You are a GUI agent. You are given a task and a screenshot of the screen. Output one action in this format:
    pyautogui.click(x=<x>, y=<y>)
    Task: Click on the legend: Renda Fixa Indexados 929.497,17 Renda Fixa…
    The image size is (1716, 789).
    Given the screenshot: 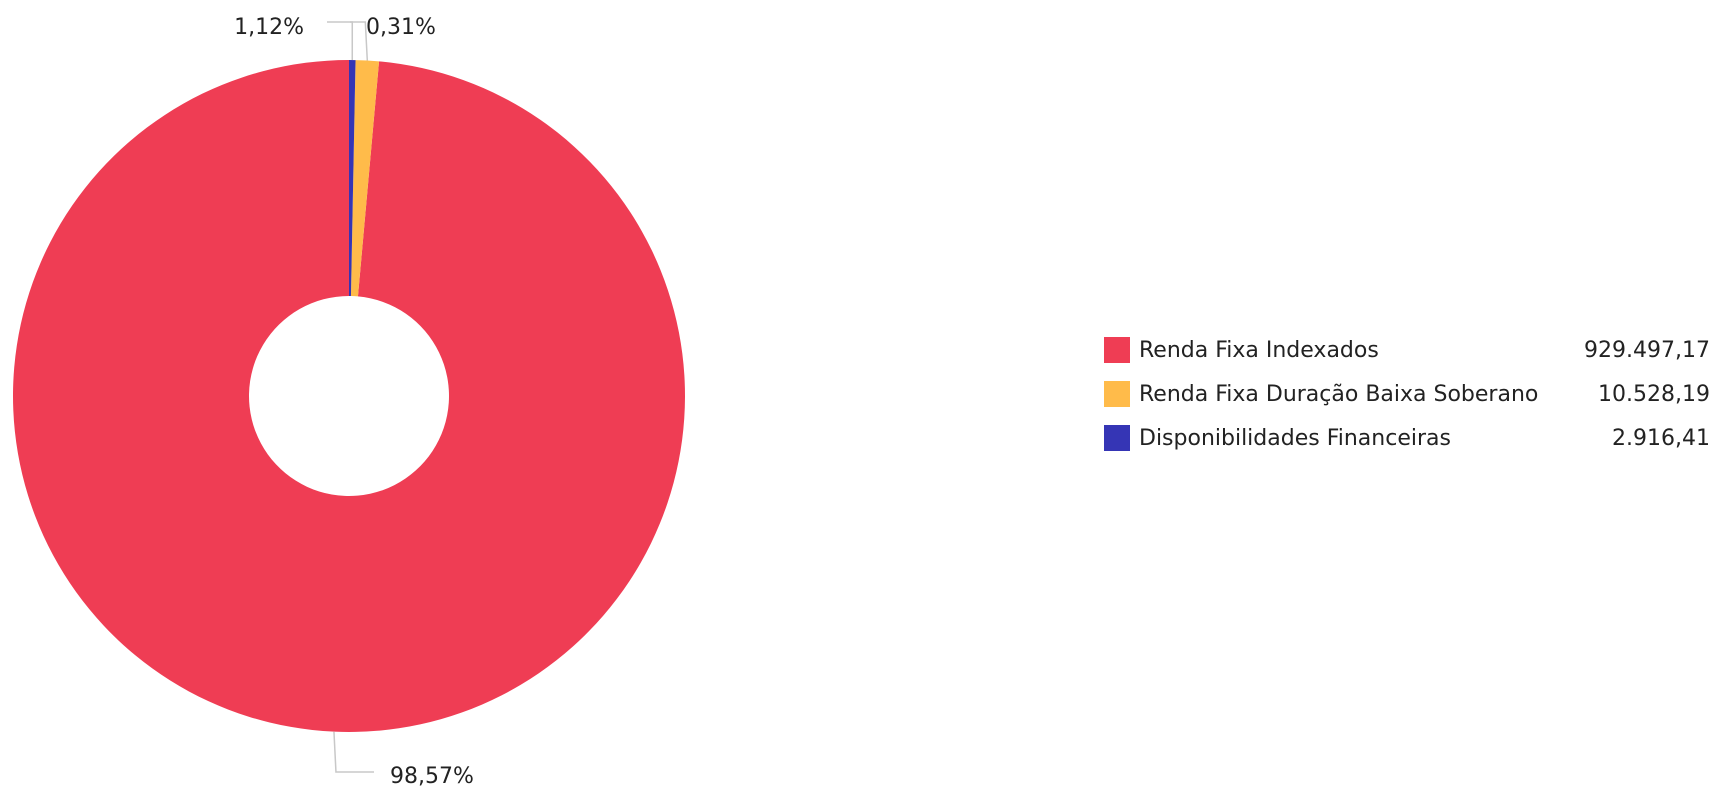 What is the action you would take?
    pyautogui.click(x=1407, y=394)
    